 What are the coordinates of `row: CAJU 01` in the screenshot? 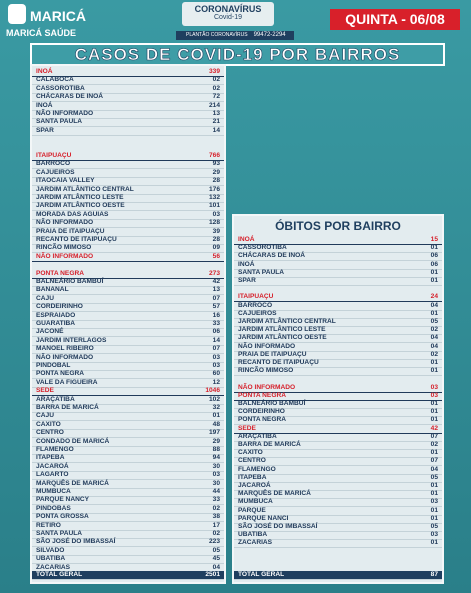 It's located at (128, 417).